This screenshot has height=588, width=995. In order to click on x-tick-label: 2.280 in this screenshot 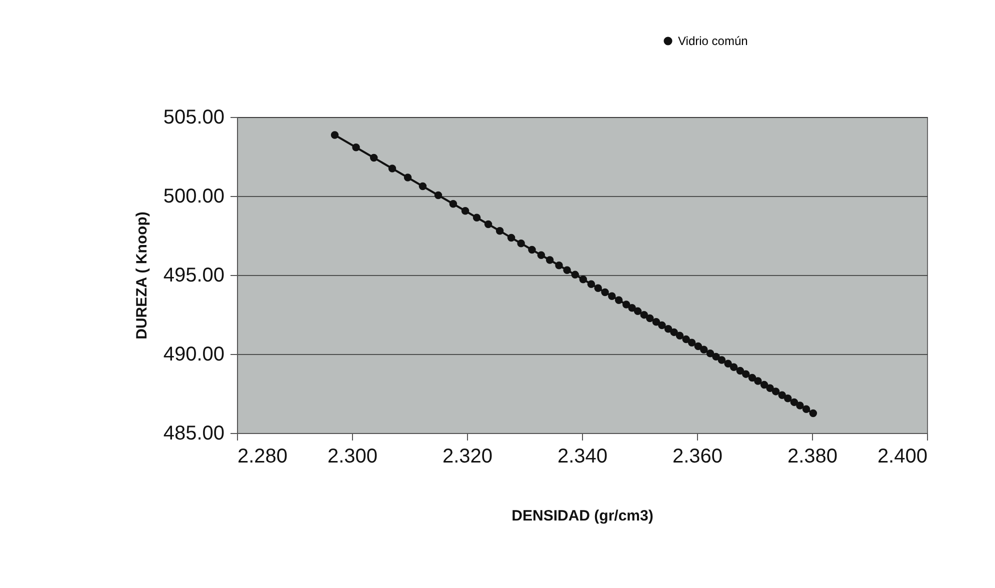, I will do `click(263, 457)`.